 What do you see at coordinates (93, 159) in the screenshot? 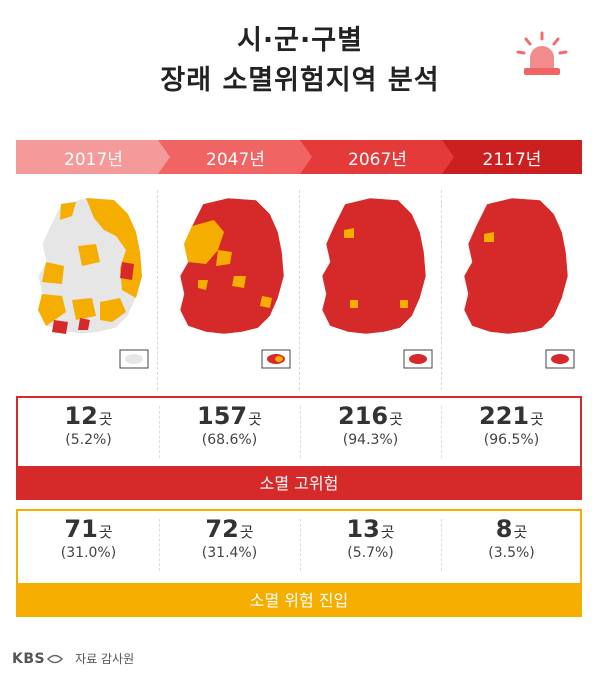
I see `year-label: 2017년` at bounding box center [93, 159].